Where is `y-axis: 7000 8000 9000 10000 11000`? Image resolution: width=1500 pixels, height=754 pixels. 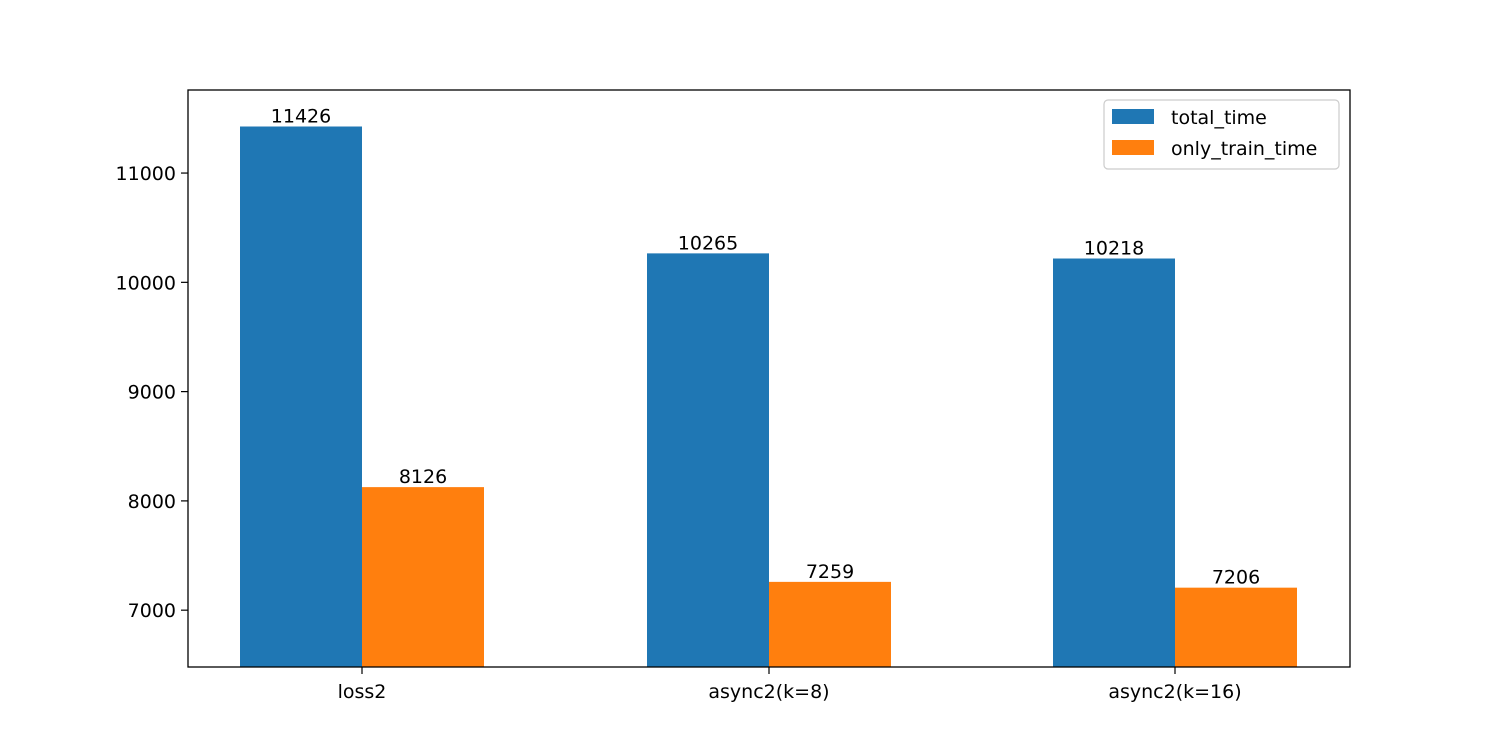 y-axis: 7000 8000 9000 10000 11000 is located at coordinates (152, 392).